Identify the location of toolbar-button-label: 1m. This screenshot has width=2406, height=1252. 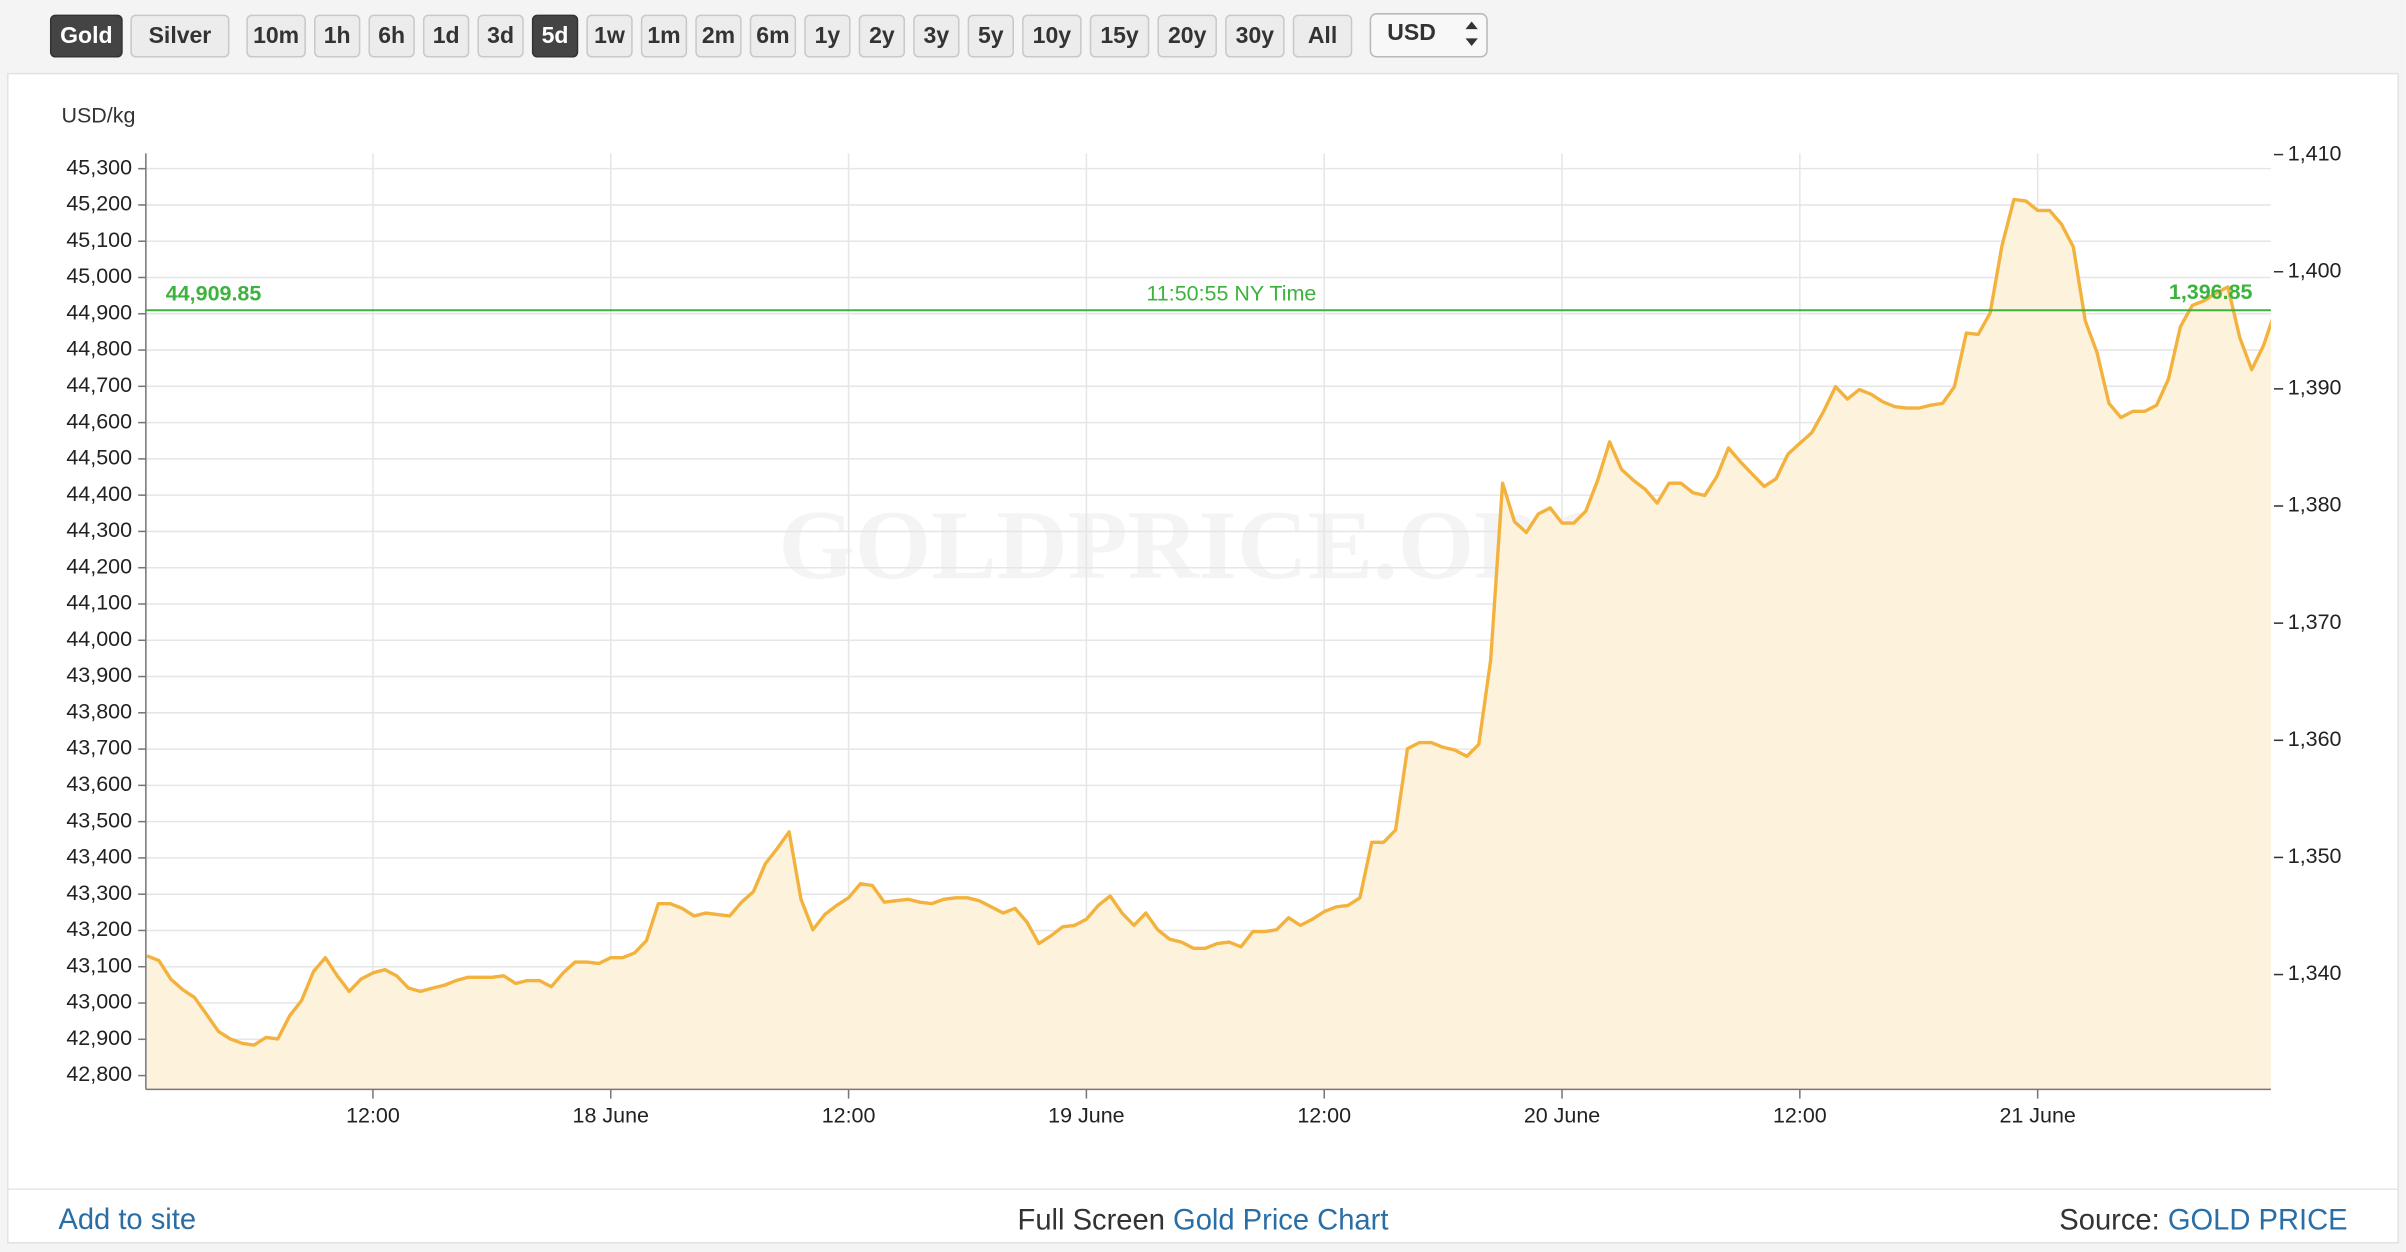
(663, 35).